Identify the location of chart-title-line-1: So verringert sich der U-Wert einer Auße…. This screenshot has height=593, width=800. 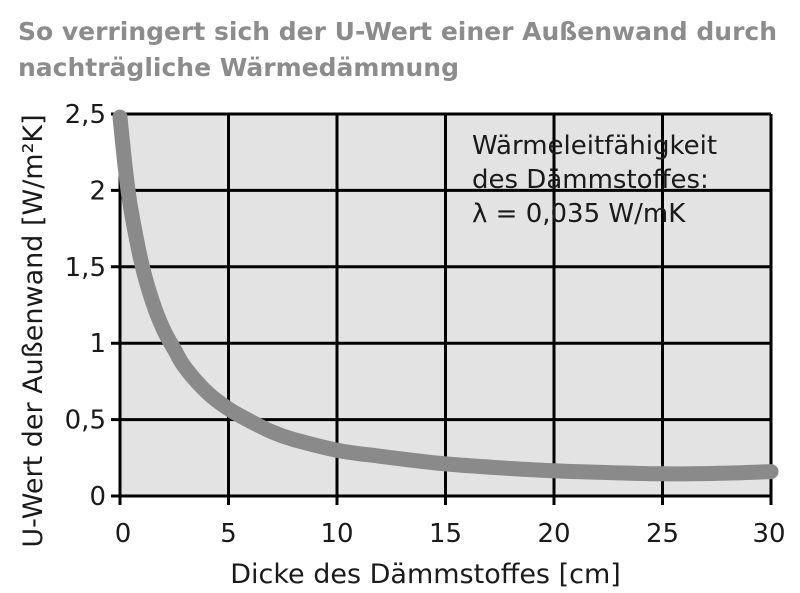
(398, 31).